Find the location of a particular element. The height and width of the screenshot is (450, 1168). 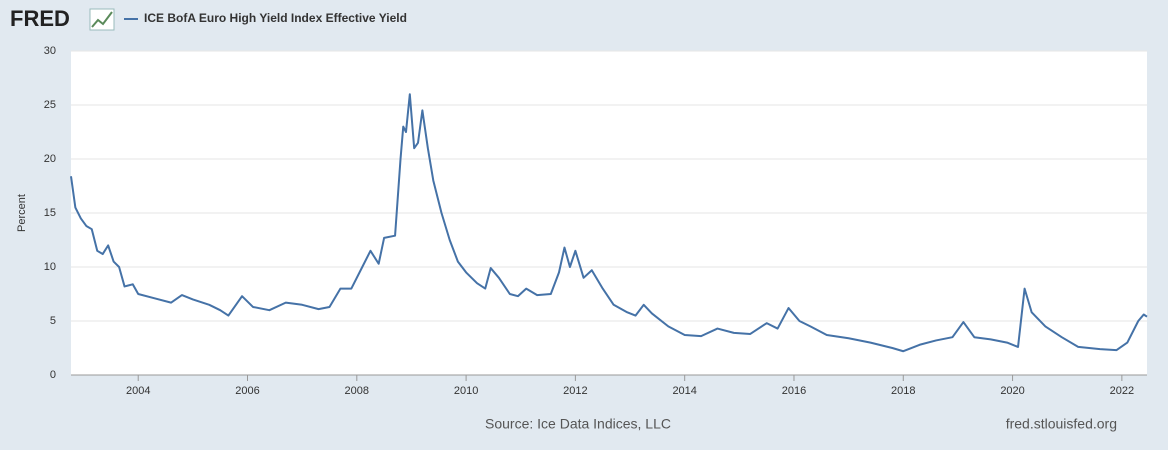

source: Source: Ice Data Indices, LLC is located at coordinates (578, 424).